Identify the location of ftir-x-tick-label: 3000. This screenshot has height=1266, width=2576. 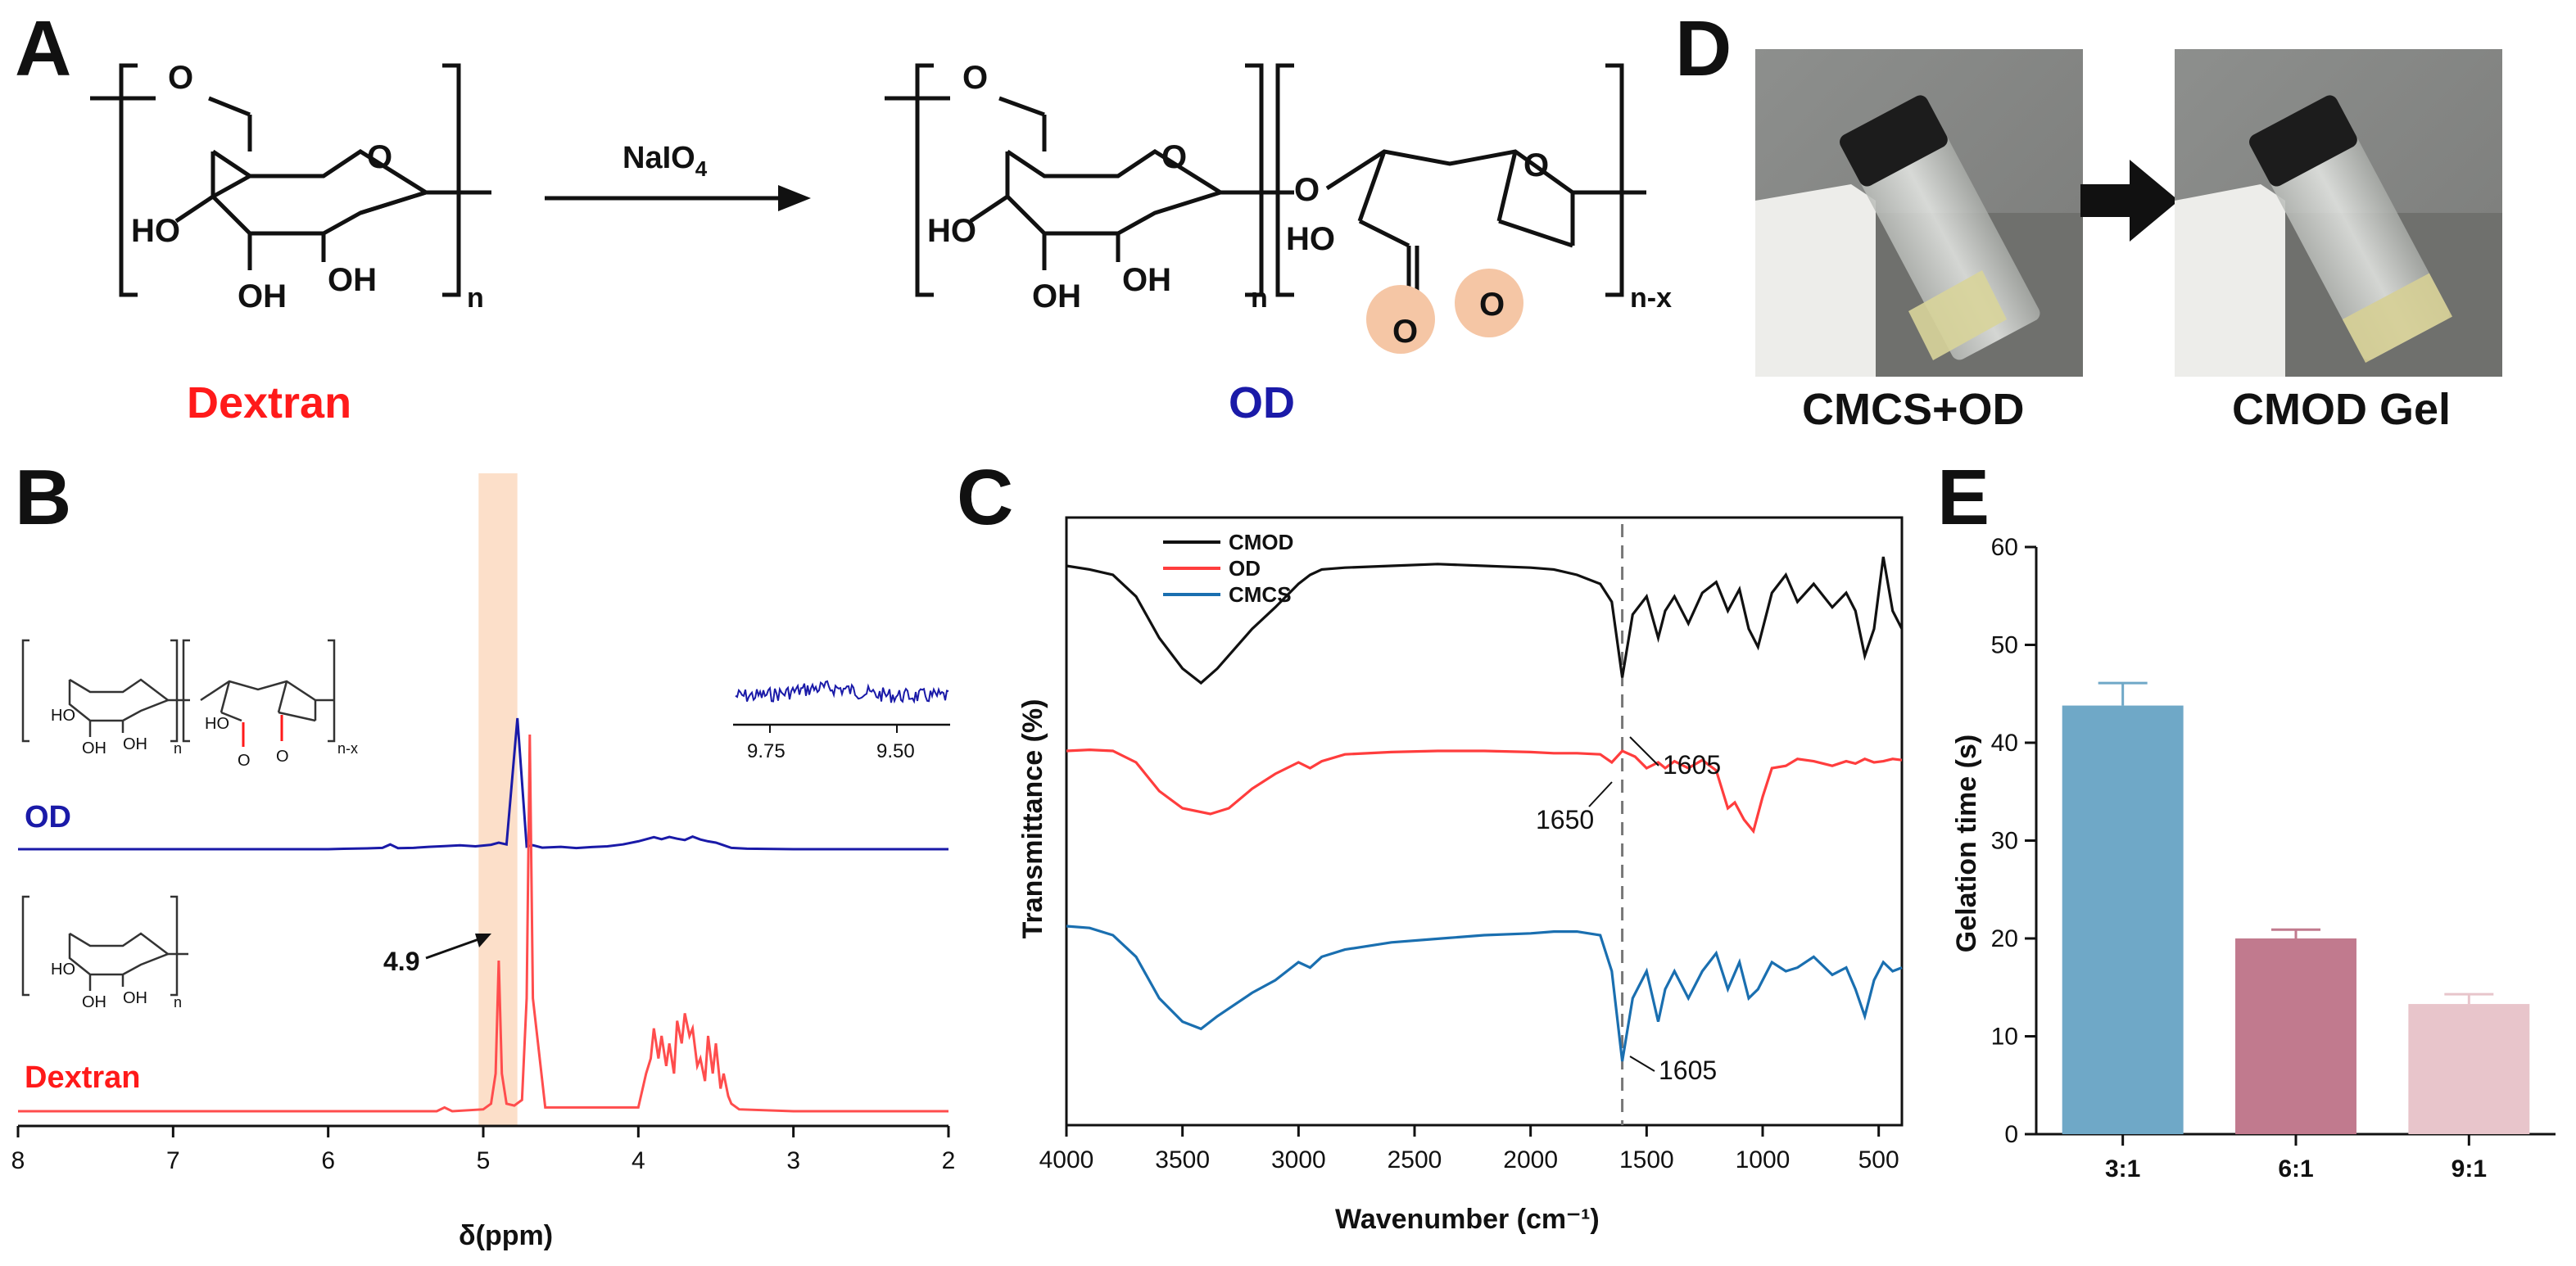
(1298, 1159).